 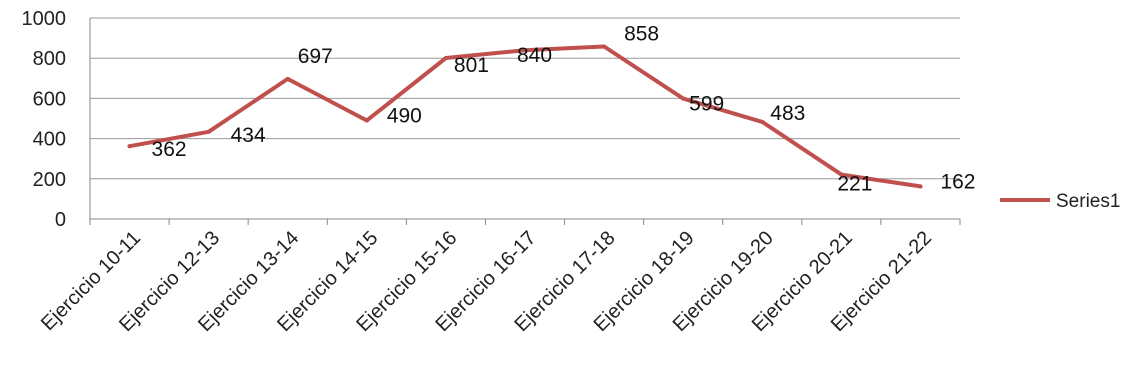 What do you see at coordinates (315, 56) in the screenshot?
I see `data-label: 697` at bounding box center [315, 56].